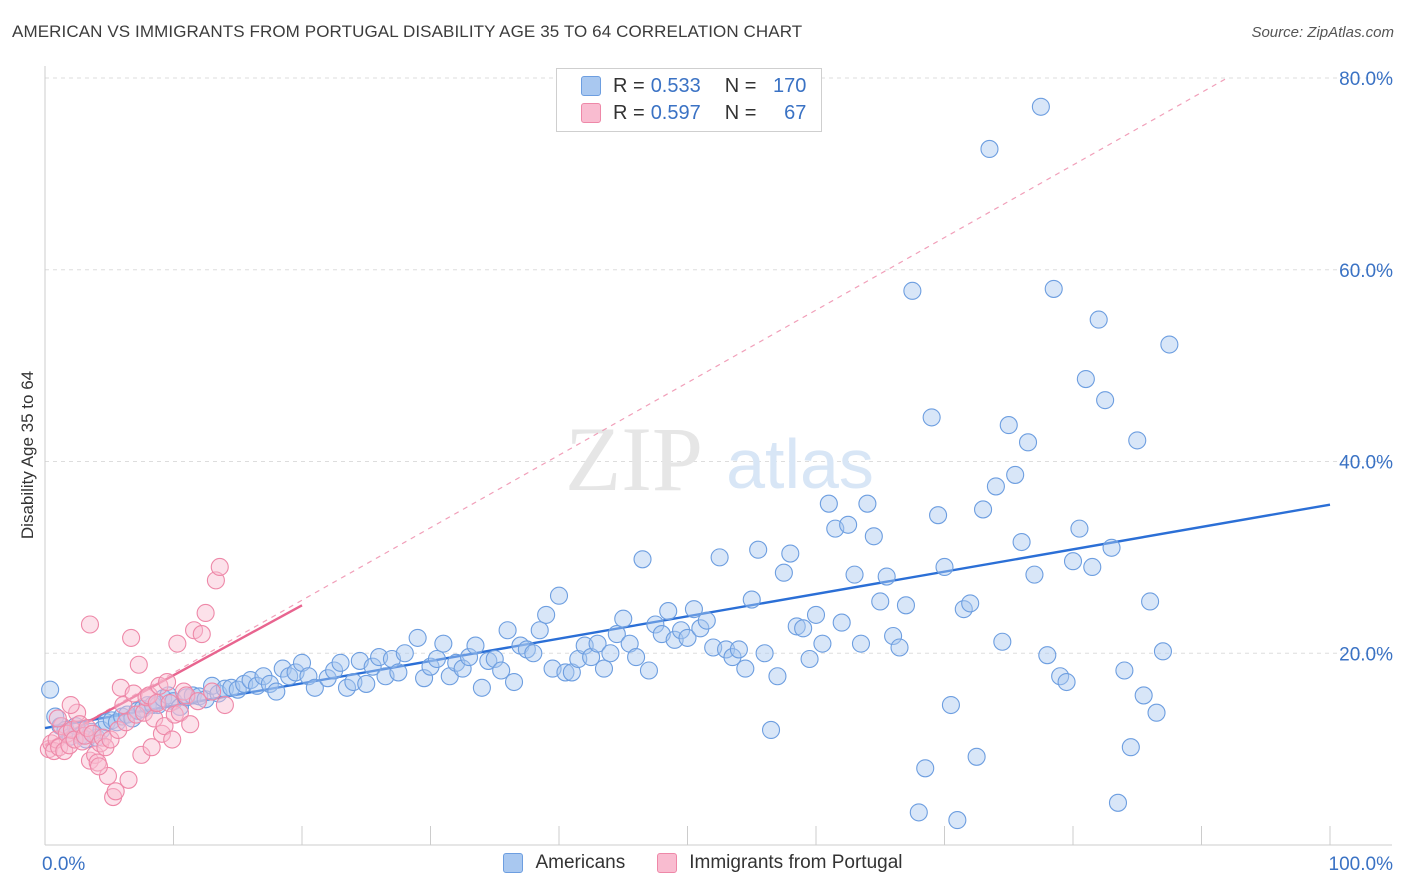  I want to click on watermark-atlas: atlas, so click(800, 464).